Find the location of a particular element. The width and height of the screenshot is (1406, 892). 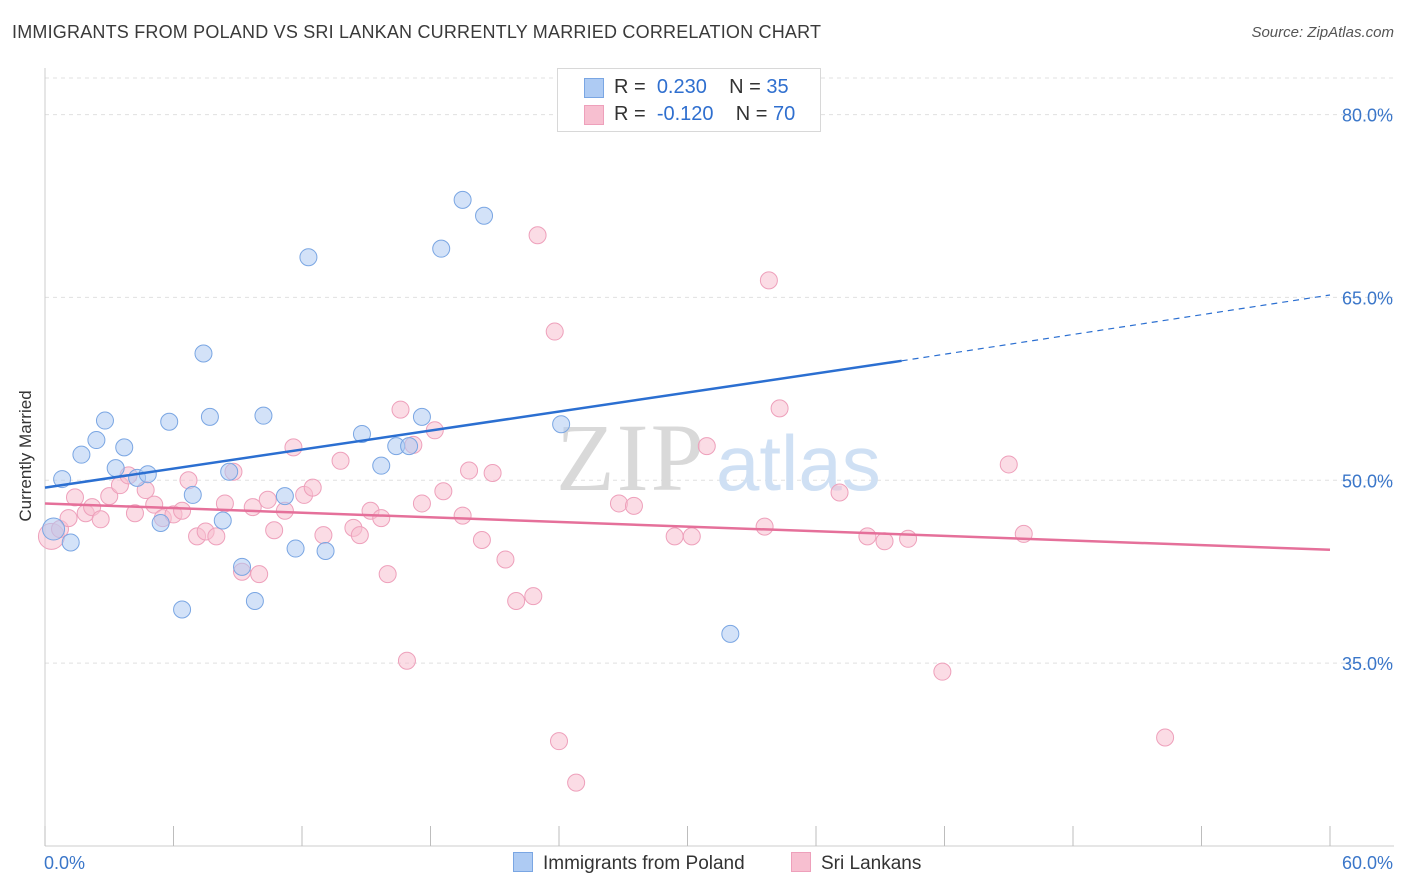

watermark-zip: ZIP is located at coordinates (631, 457).